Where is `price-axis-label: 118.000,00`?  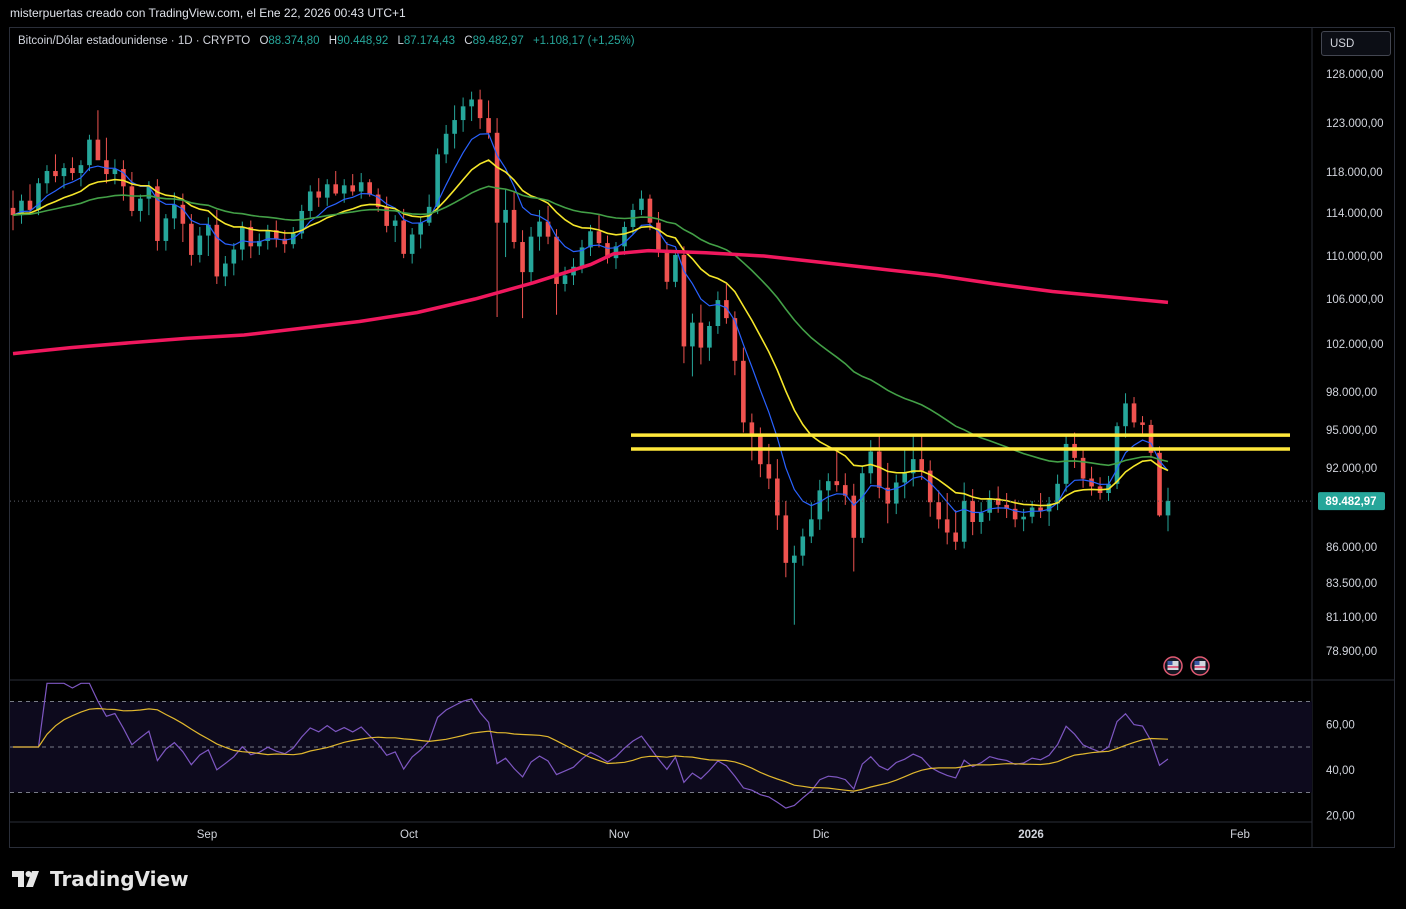
price-axis-label: 118.000,00 is located at coordinates (1354, 173).